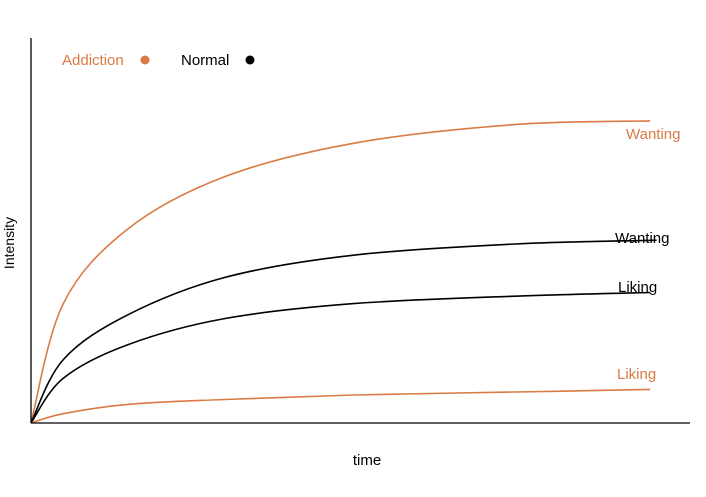 Image resolution: width=706 pixels, height=497 pixels. I want to click on y-axis-label: Intensity, so click(9, 243).